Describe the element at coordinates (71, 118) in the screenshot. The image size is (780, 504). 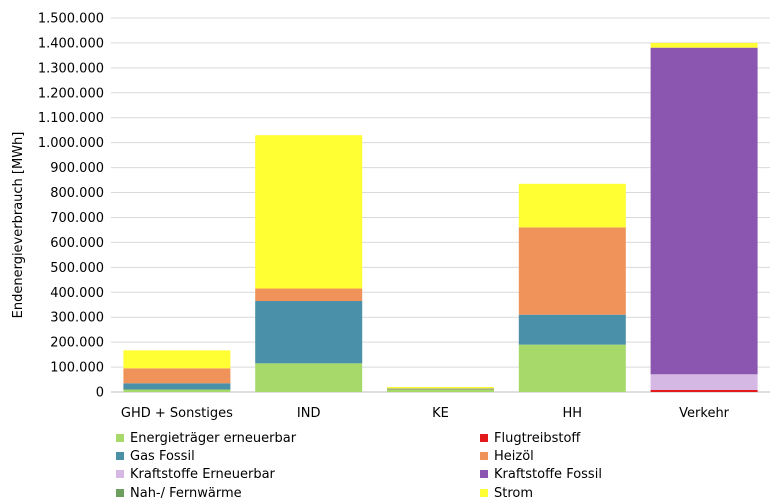
I see `y-tick-label: 1.100.000` at that location.